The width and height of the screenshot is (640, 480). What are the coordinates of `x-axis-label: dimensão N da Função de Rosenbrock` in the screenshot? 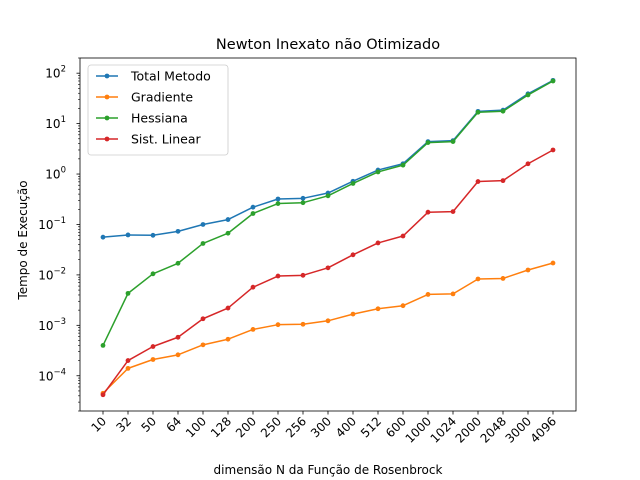 It's located at (328, 470).